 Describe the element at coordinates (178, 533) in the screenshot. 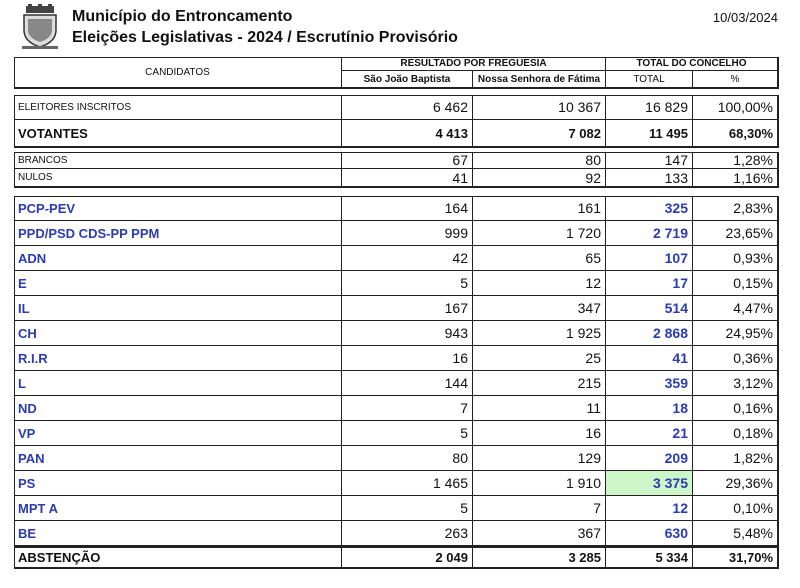

I see `row-label: BE` at that location.